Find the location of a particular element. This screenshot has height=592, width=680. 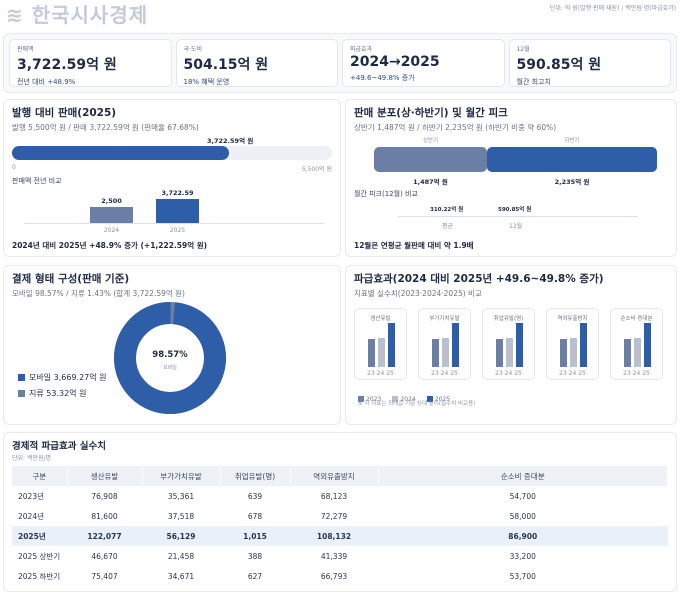

table-cell: 41,339 is located at coordinates (334, 556).